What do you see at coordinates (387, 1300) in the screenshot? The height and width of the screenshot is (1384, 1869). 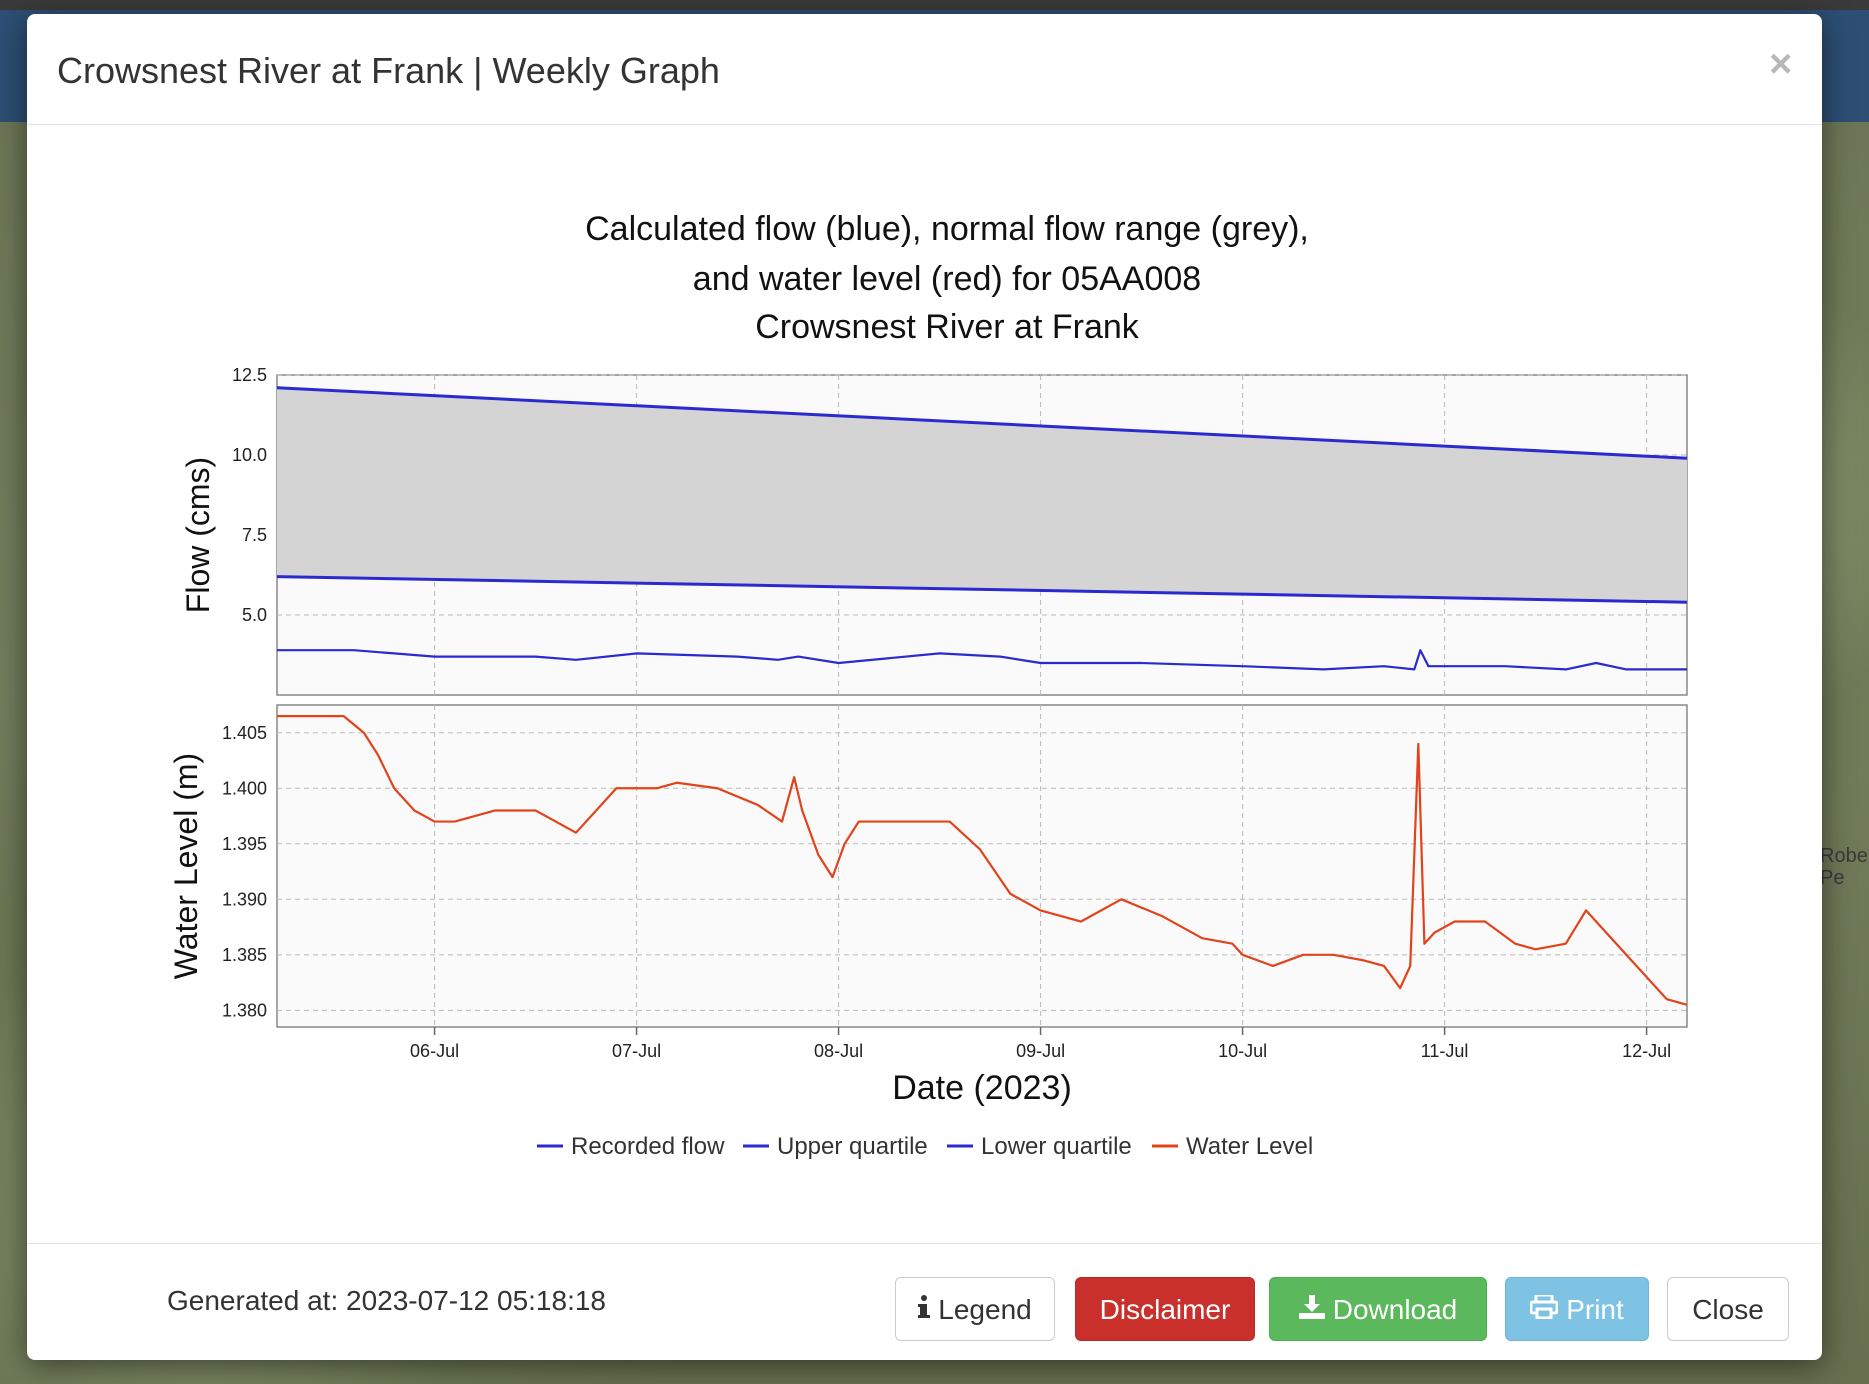 I see `generated-timestamp: Generated at: 2023-07-12 05:18:18` at bounding box center [387, 1300].